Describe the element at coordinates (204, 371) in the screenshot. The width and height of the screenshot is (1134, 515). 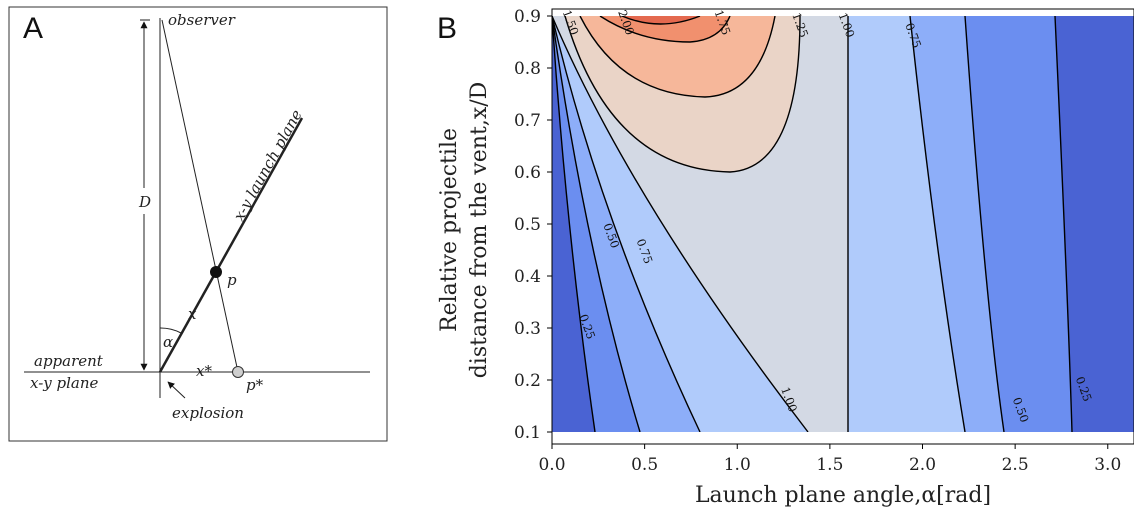
I see `x-star-label: x*` at that location.